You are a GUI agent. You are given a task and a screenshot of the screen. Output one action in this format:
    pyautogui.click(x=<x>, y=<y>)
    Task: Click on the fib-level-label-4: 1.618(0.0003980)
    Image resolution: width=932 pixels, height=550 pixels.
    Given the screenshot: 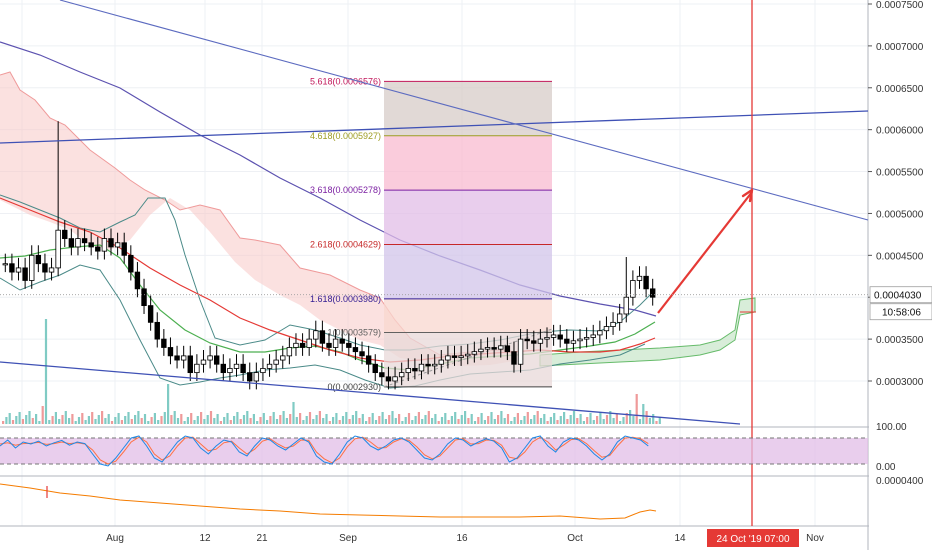 What is the action you would take?
    pyautogui.click(x=345, y=299)
    